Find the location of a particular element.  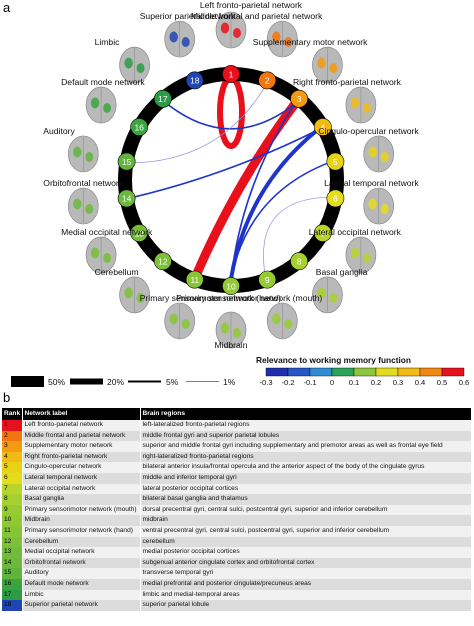

network-node-9: 9 is located at coordinates (267, 279).